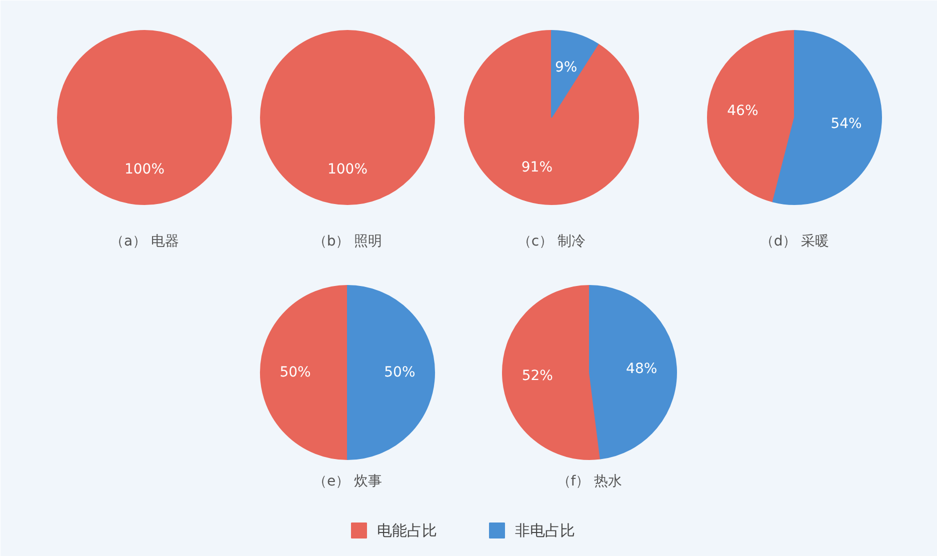  What do you see at coordinates (347, 482) in the screenshot?
I see `text: （e） 炊事` at bounding box center [347, 482].